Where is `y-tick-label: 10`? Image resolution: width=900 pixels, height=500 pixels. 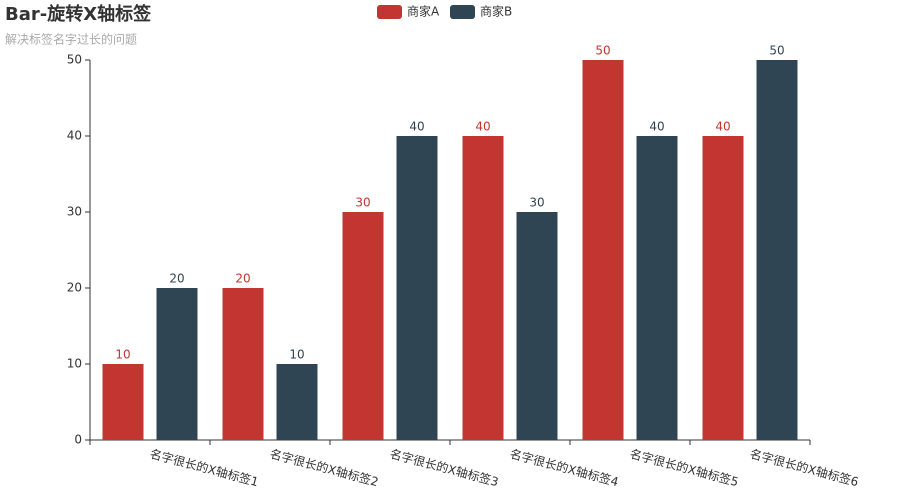 y-tick-label: 10 is located at coordinates (74, 364).